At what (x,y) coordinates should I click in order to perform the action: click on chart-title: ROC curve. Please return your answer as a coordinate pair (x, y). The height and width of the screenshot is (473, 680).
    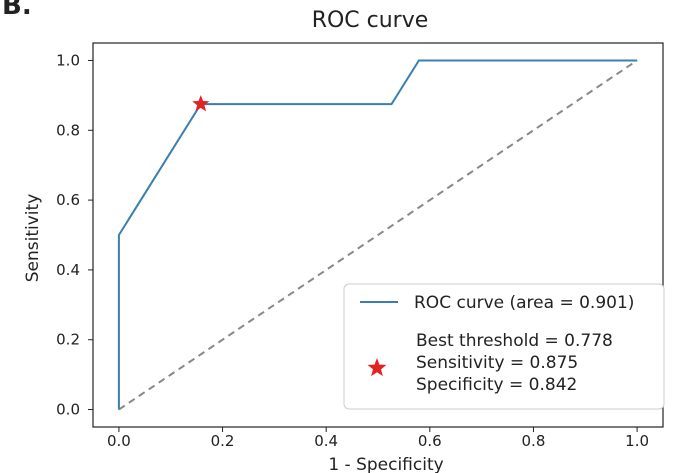
    Looking at the image, I should click on (370, 20).